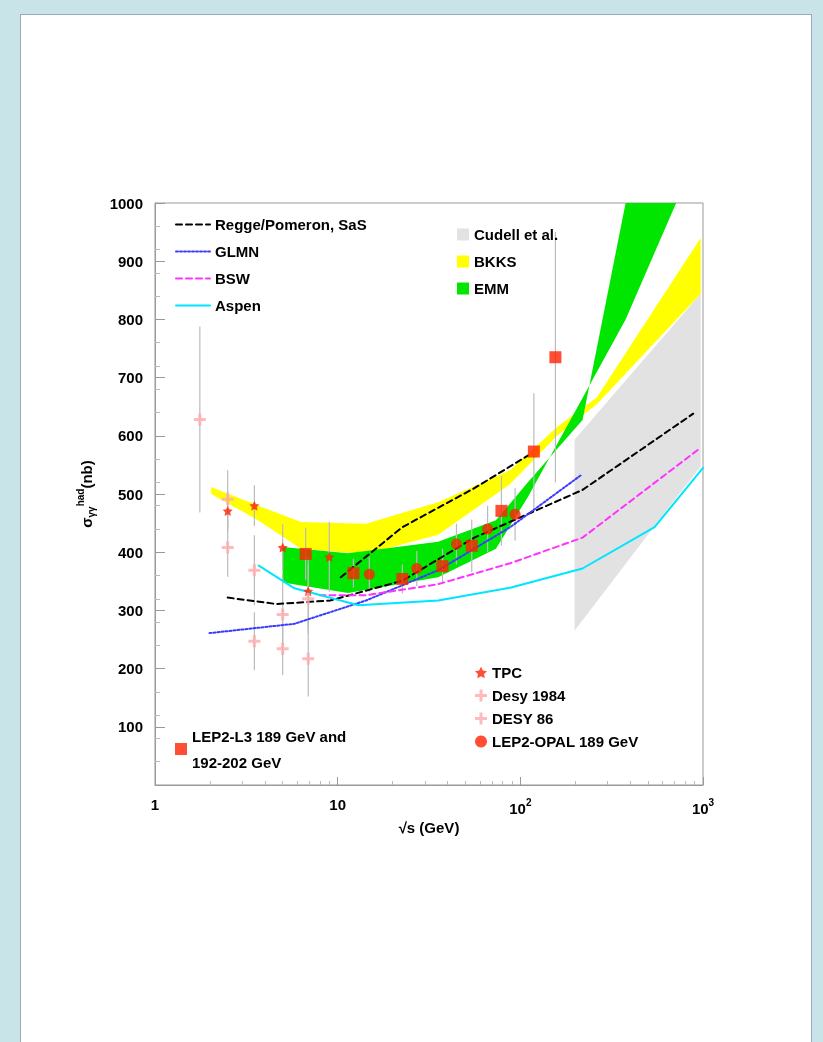  What do you see at coordinates (130, 669) in the screenshot?
I see `y-tick-label: 200` at bounding box center [130, 669].